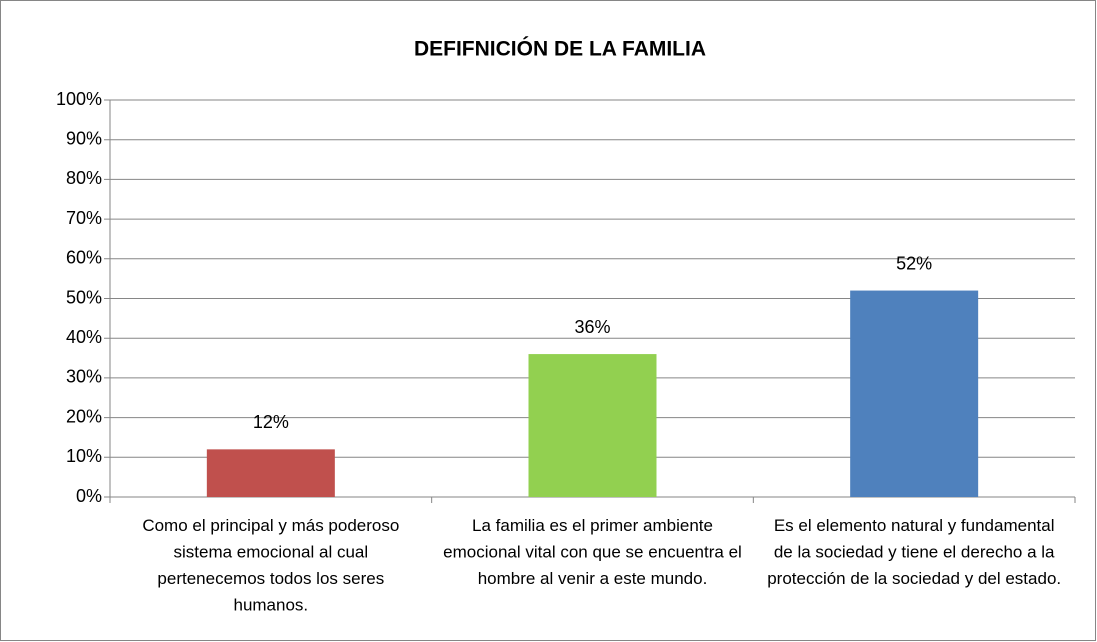  What do you see at coordinates (84, 456) in the screenshot?
I see `y-tick-label: 10%` at bounding box center [84, 456].